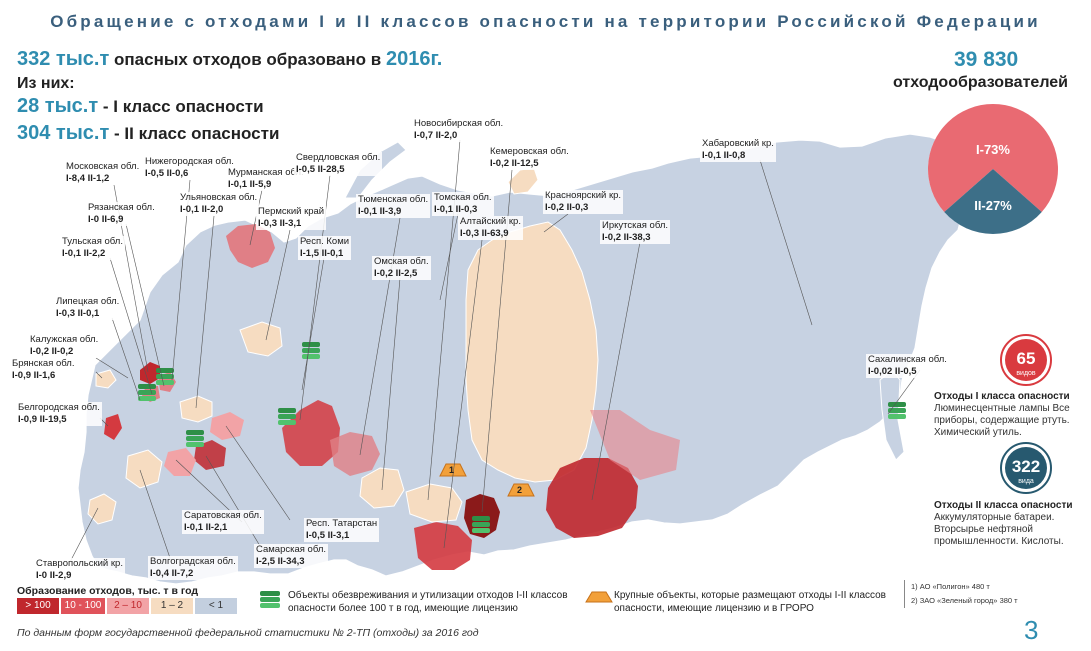  What do you see at coordinates (78, 313) in the screenshot?
I see `region-values: I-0,3 II-0,1` at bounding box center [78, 313].